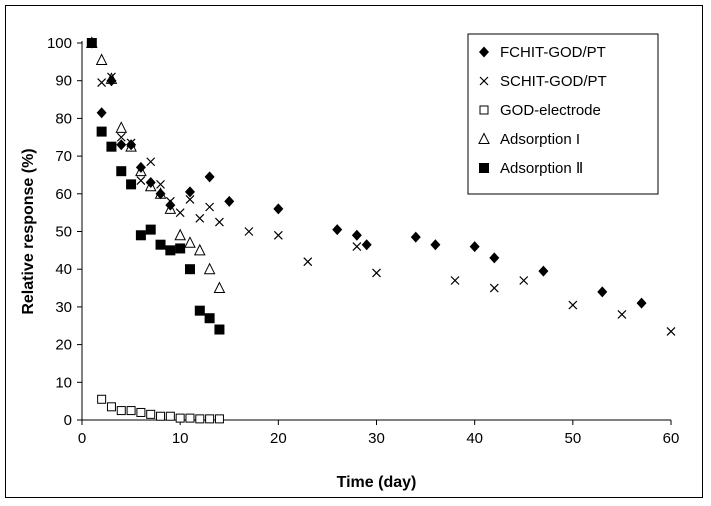 This screenshot has width=711, height=506. I want to click on y-tick-label: 80, so click(63, 118).